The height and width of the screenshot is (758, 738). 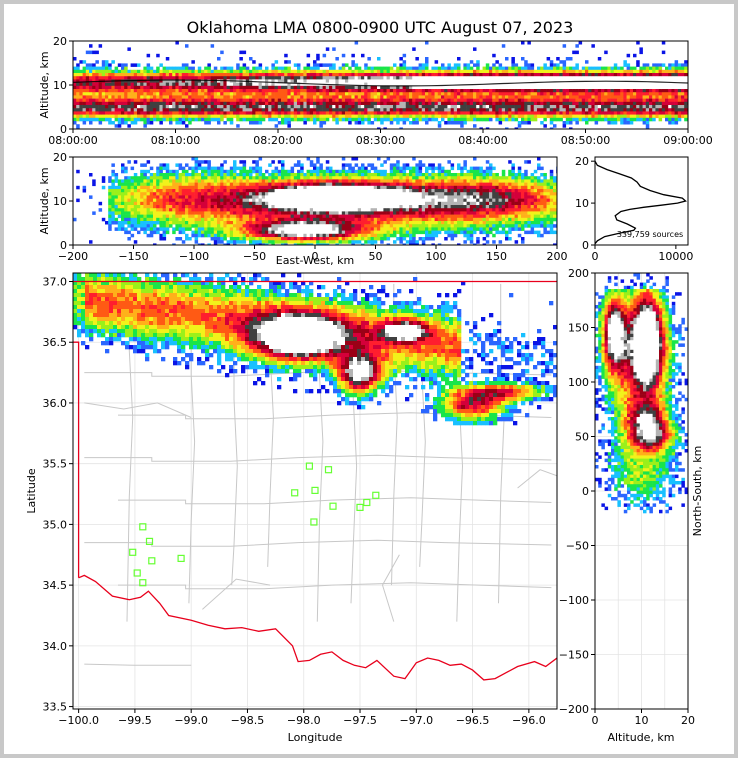 What do you see at coordinates (72, 140) in the screenshot?
I see `x-tick-label: 08:00:00` at bounding box center [72, 140].